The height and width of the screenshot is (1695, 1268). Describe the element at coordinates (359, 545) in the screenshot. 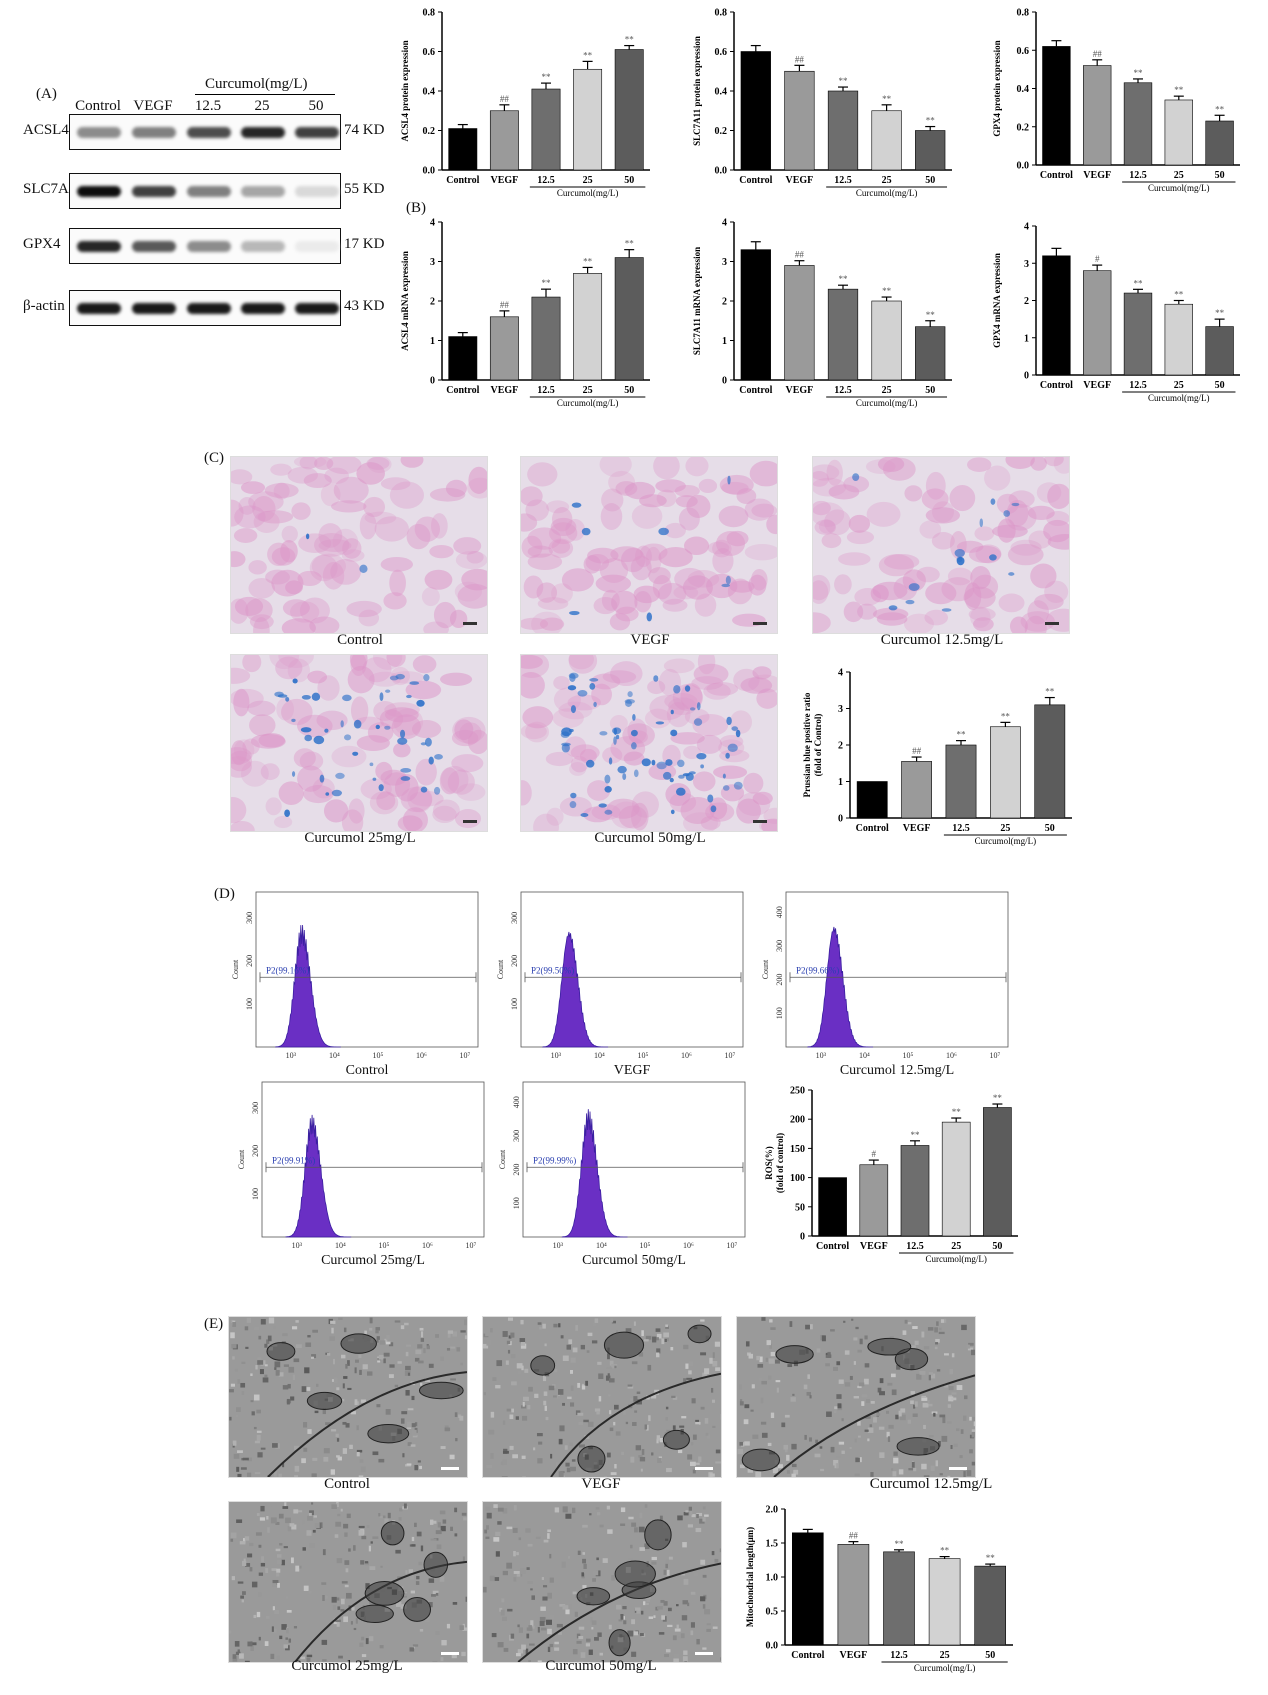

I see `stain-image` at that location.